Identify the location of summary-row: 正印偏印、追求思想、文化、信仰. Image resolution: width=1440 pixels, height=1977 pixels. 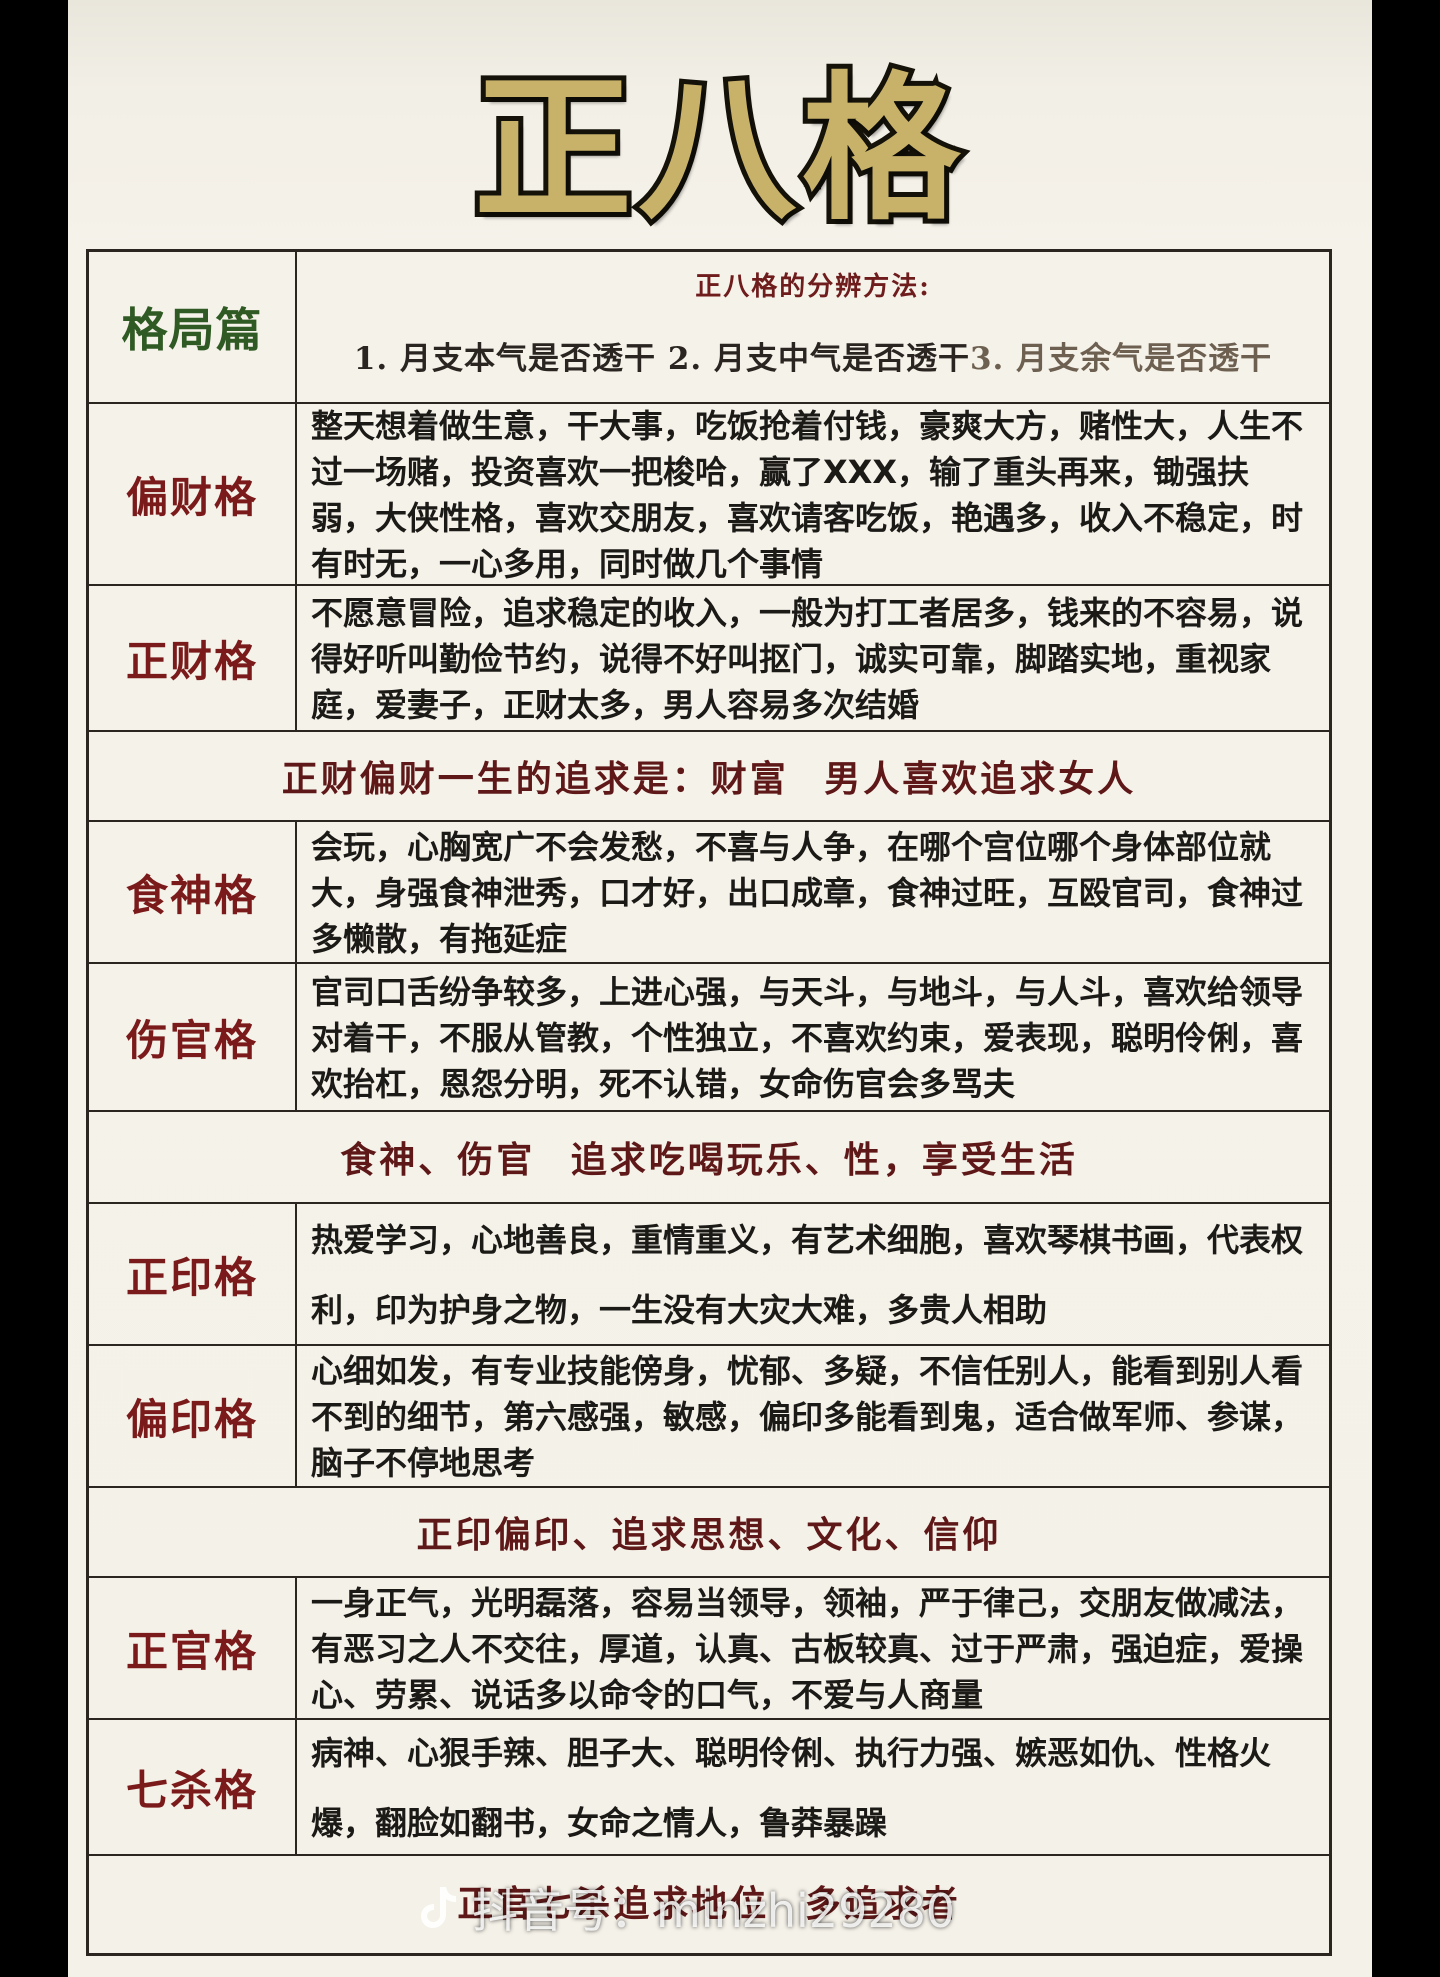
(709, 1533).